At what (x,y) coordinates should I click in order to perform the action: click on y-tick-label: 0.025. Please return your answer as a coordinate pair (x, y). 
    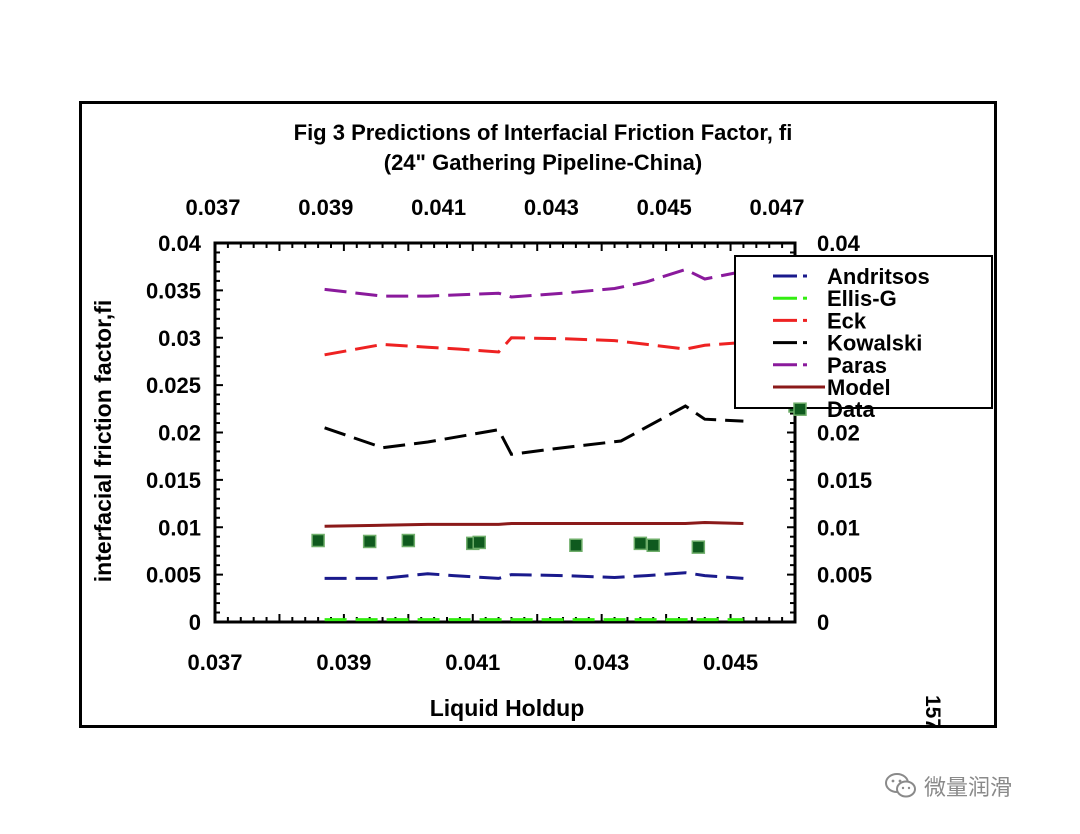
    Looking at the image, I should click on (173, 385).